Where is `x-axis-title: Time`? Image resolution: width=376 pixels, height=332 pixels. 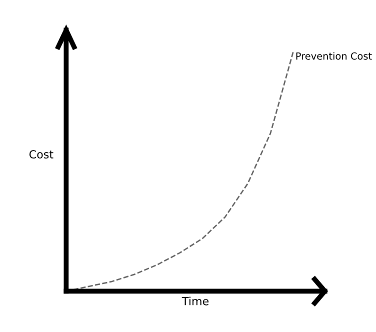 x-axis-title: Time is located at coordinates (195, 301).